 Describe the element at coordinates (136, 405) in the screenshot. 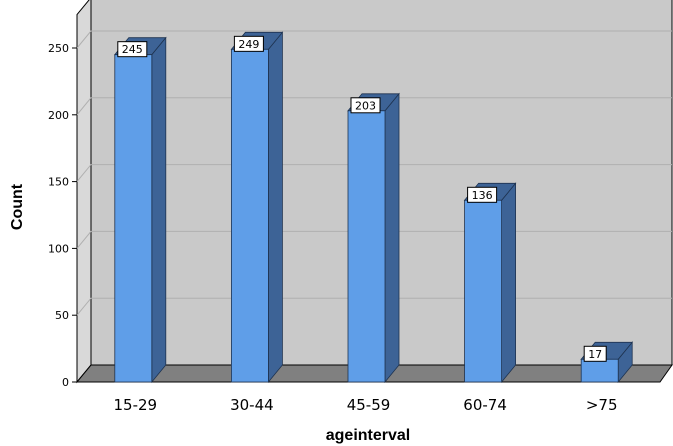

I see `x-tick-label: 15-29` at that location.